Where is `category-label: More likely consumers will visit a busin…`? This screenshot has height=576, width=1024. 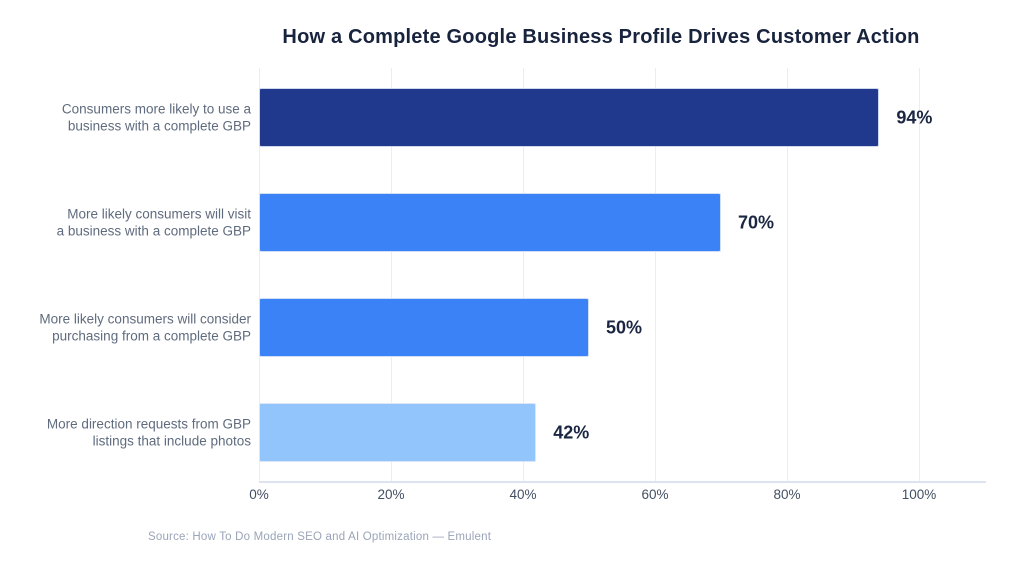
category-label: More likely consumers will visit a busin… is located at coordinates (153, 222).